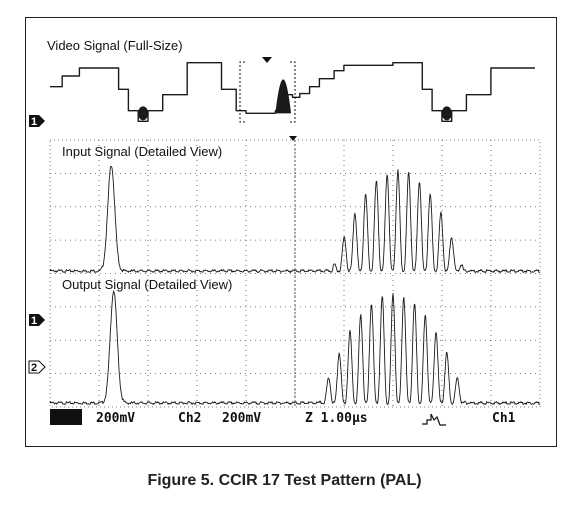 The height and width of the screenshot is (507, 569). Describe the element at coordinates (34, 122) in the screenshot. I see `ch1-marker-top-label: 1` at that location.